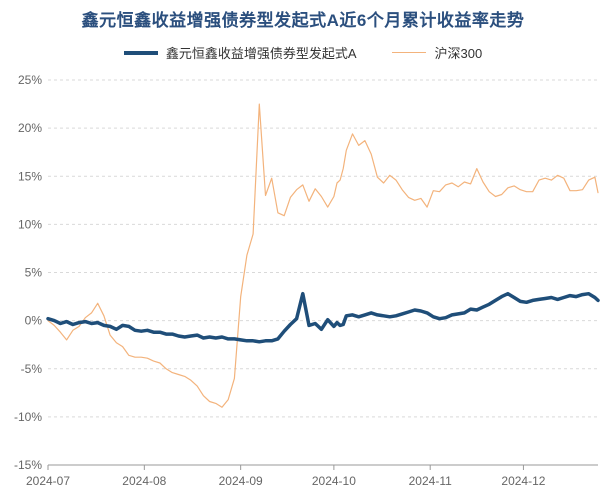  I want to click on y-tick-label: -5%, so click(32, 369).